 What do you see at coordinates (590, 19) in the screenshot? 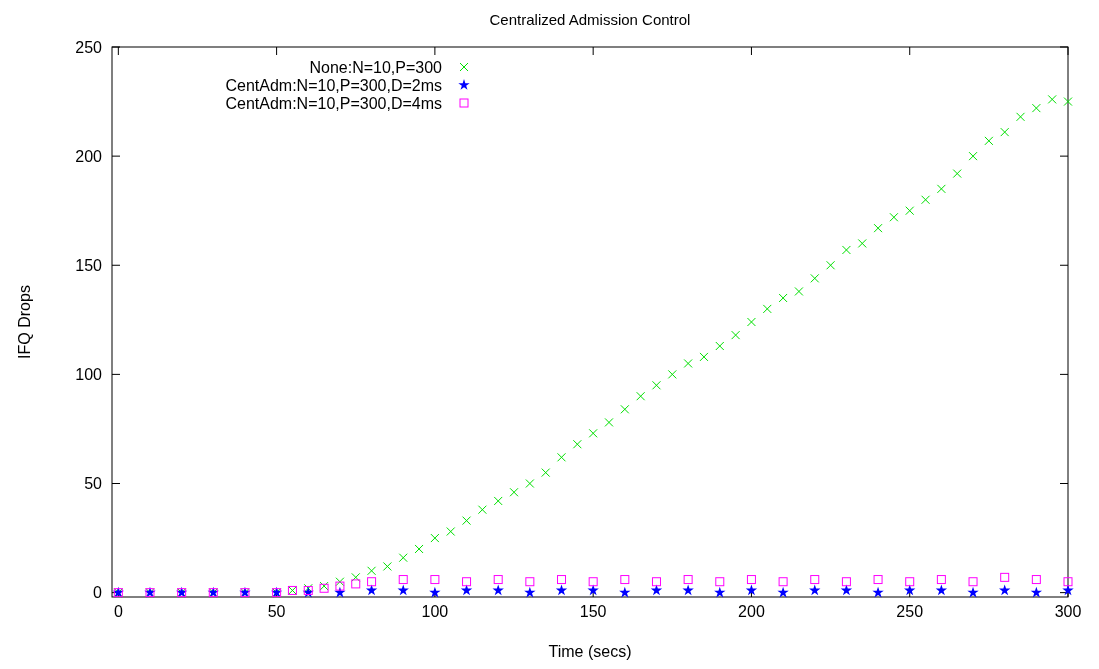
I see `chart-title: Centralized Admission Control` at bounding box center [590, 19].